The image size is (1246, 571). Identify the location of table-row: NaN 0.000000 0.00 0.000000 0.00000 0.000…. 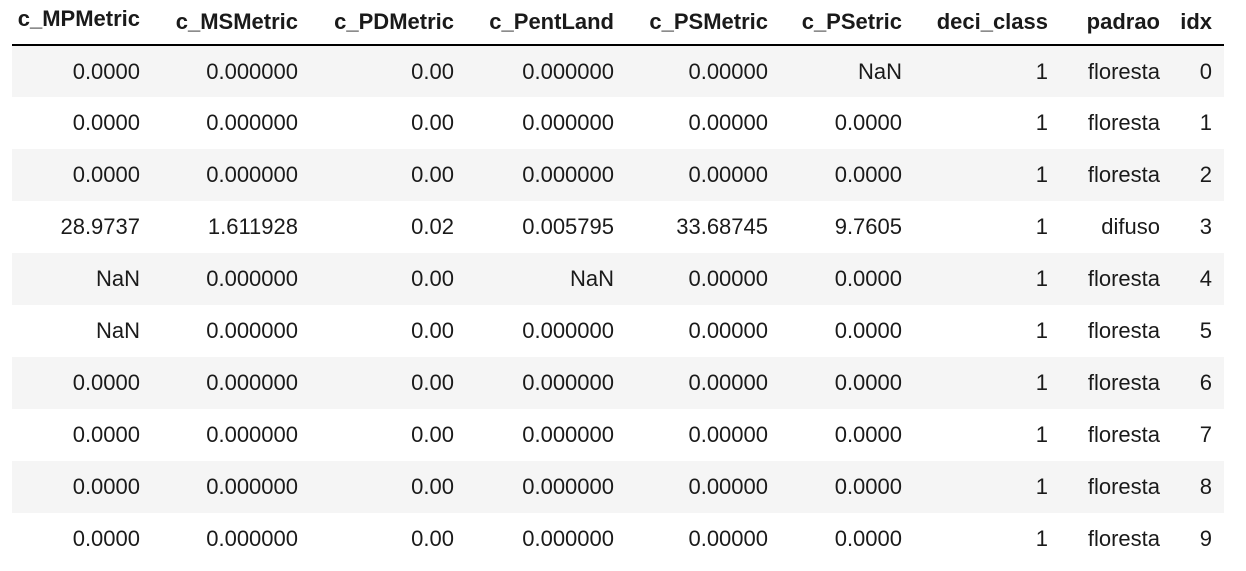
(618, 331).